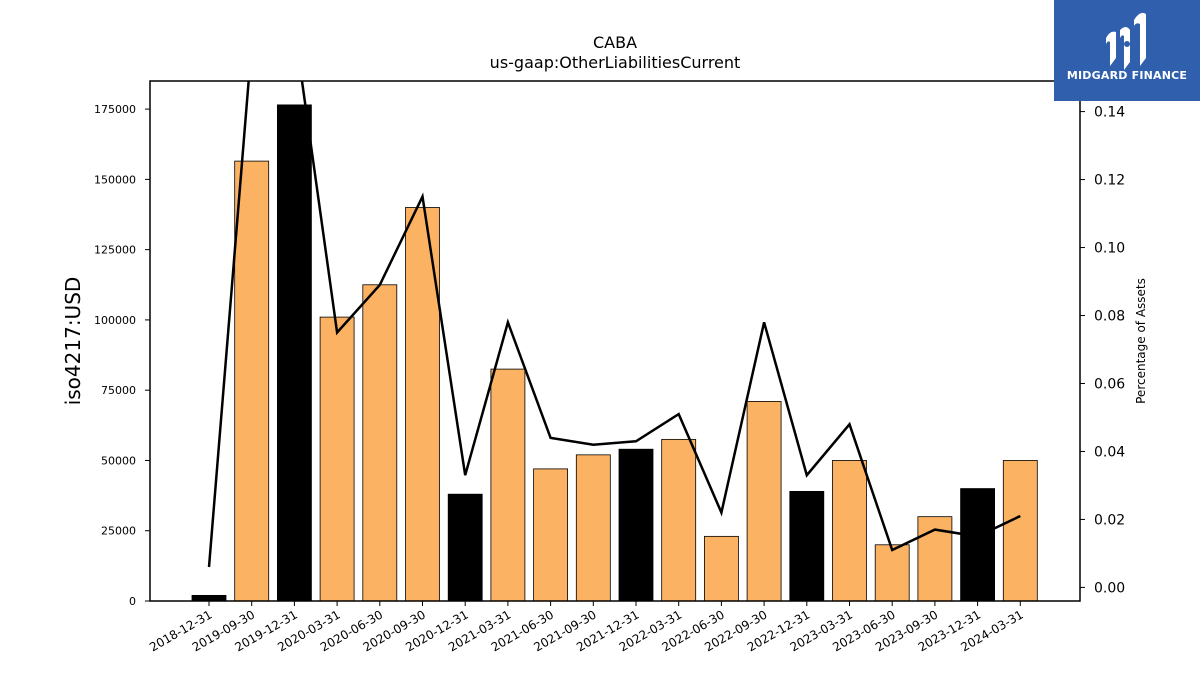 The width and height of the screenshot is (1200, 675). I want to click on brand-name: MIDGARD FINANCE, so click(1127, 75).